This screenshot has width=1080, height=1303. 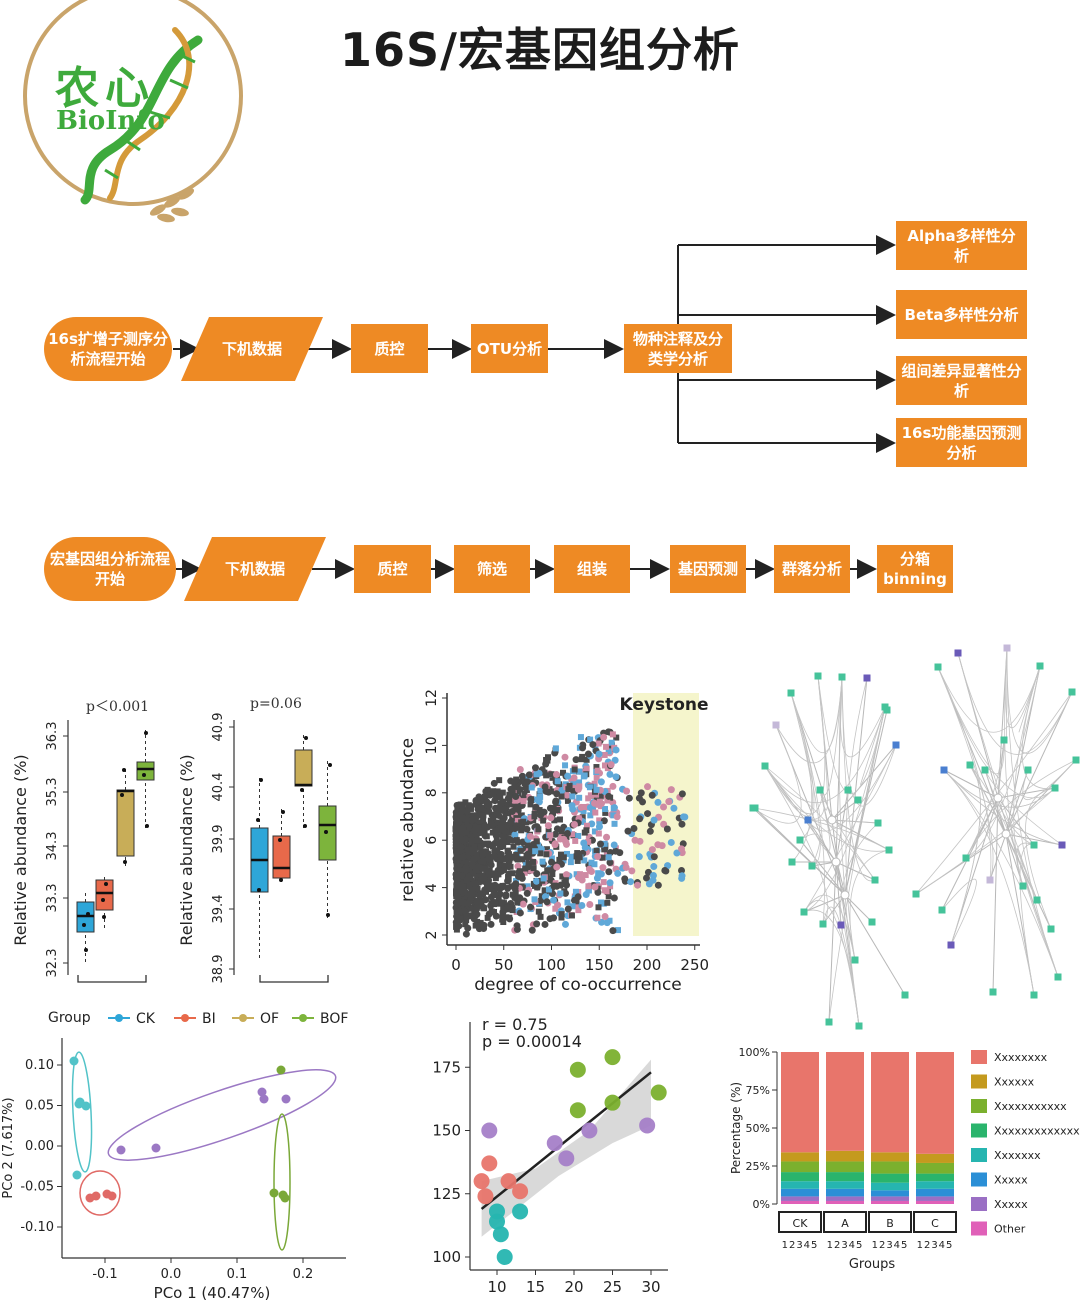 I want to click on pcoa-ellipse-ck, so click(x=82, y=1112).